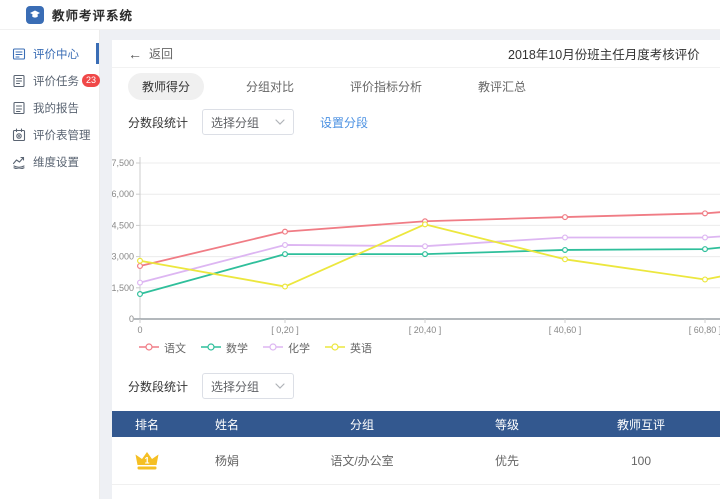 The image size is (720, 499). I want to click on series-line-数学, so click(429, 270).